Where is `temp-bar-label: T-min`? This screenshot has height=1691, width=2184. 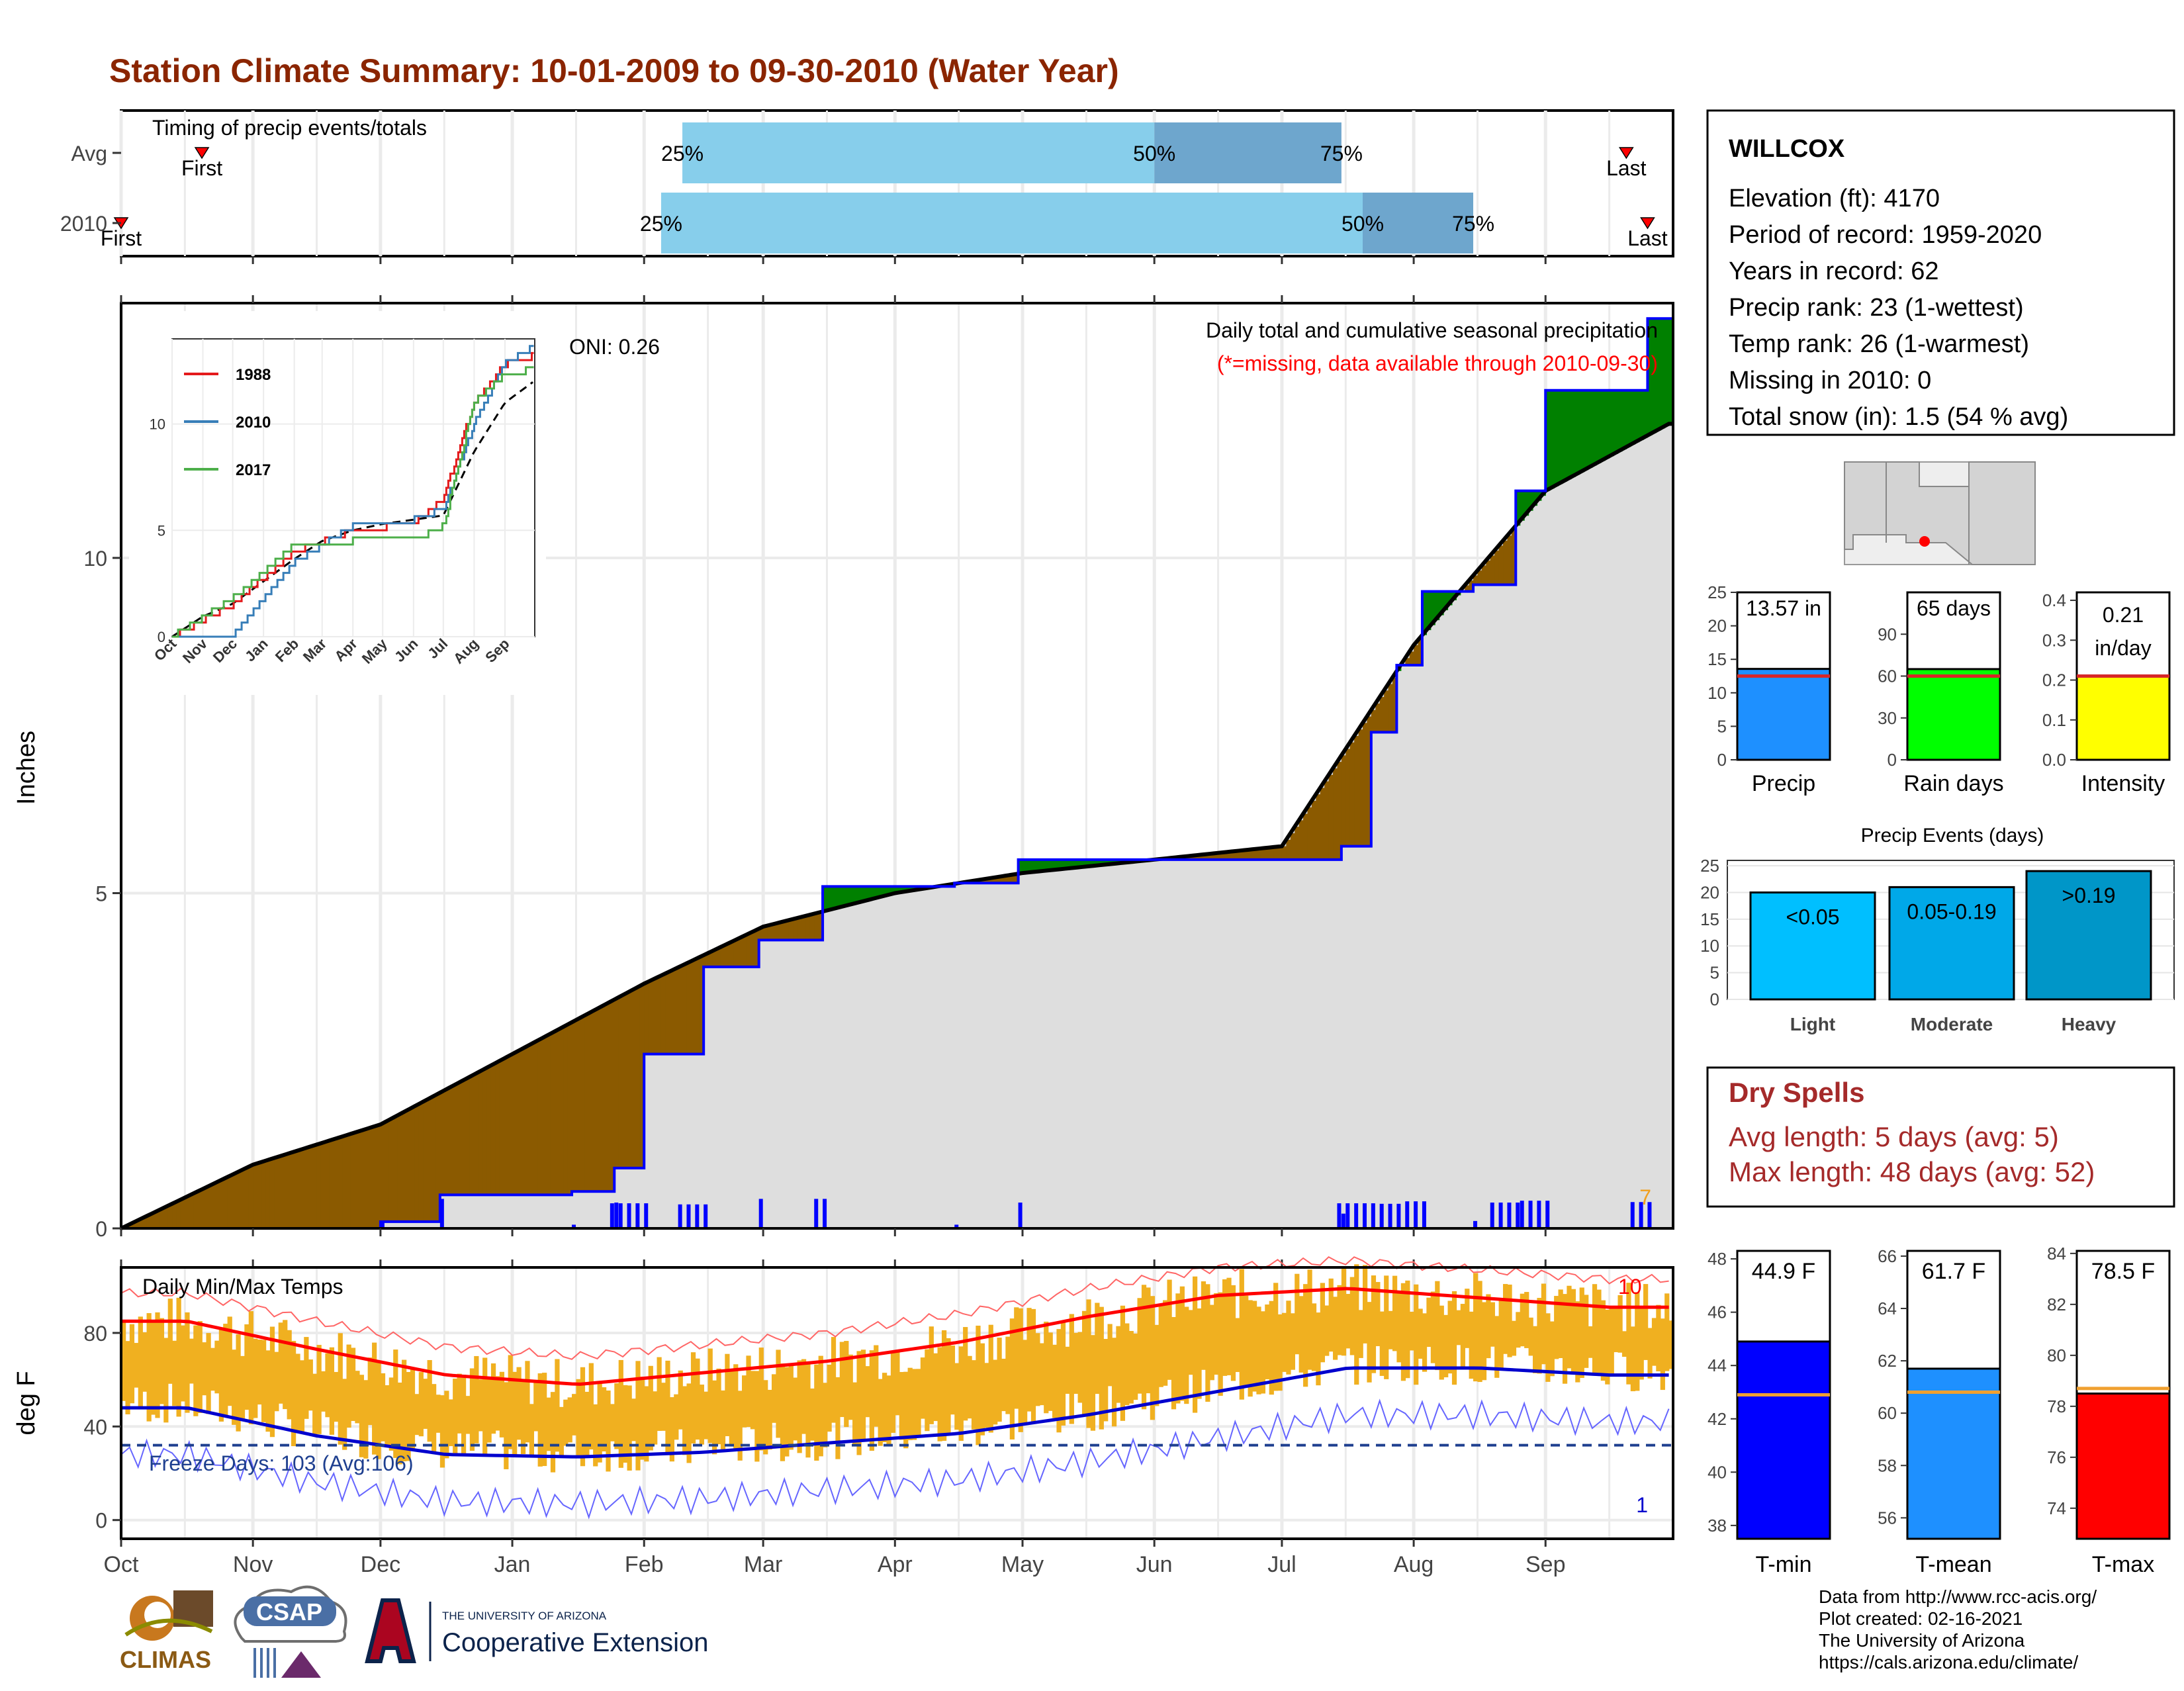 temp-bar-label: T-min is located at coordinates (1784, 1565).